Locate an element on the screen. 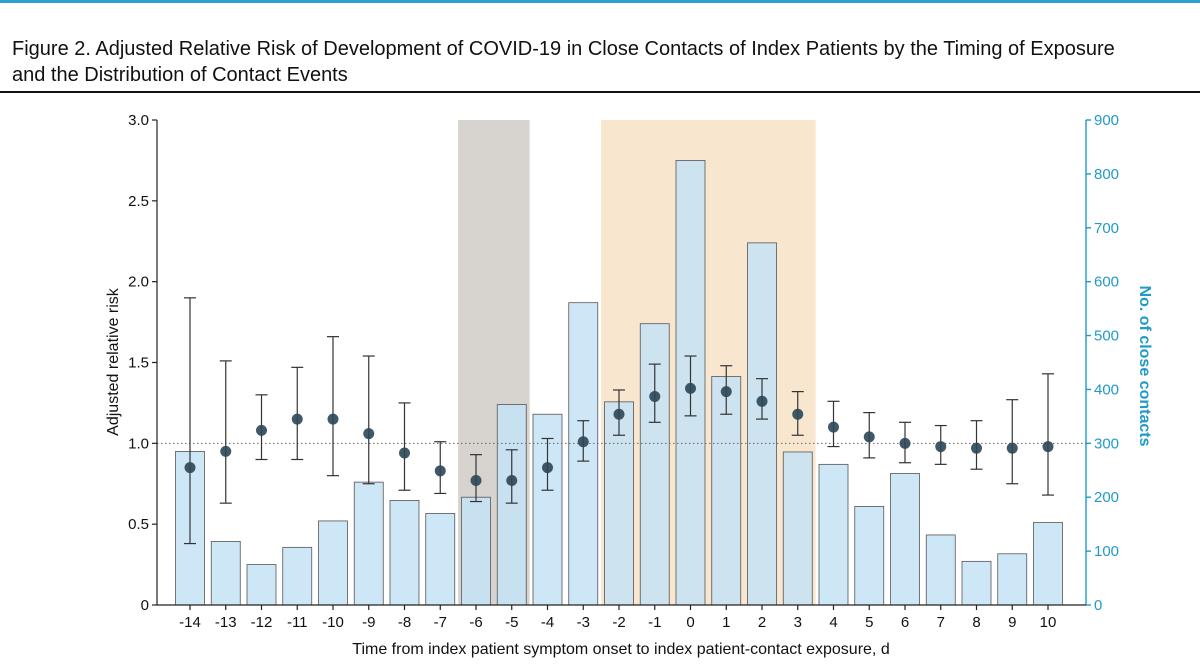 This screenshot has height=671, width=1200. x-tick-label: 3 is located at coordinates (798, 622).